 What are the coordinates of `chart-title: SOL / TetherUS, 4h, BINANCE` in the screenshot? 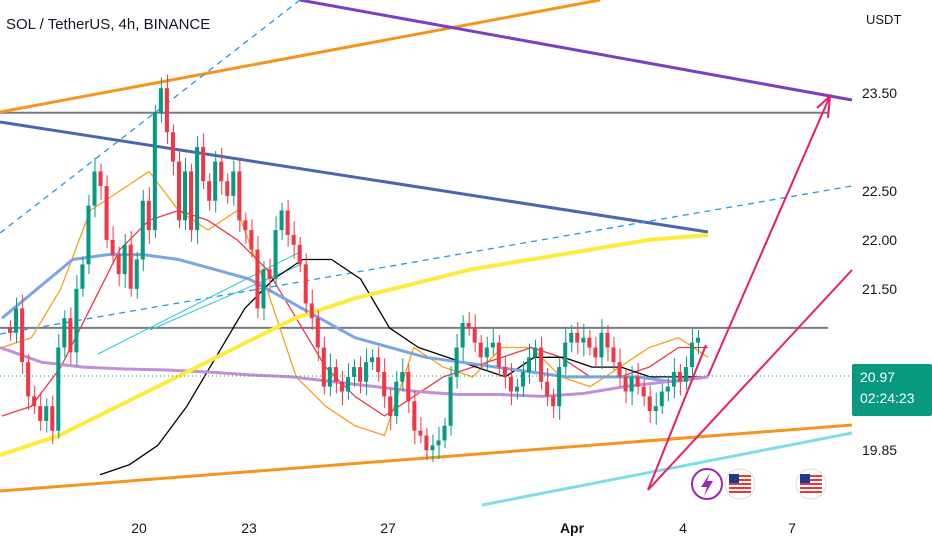 It's located at (108, 24).